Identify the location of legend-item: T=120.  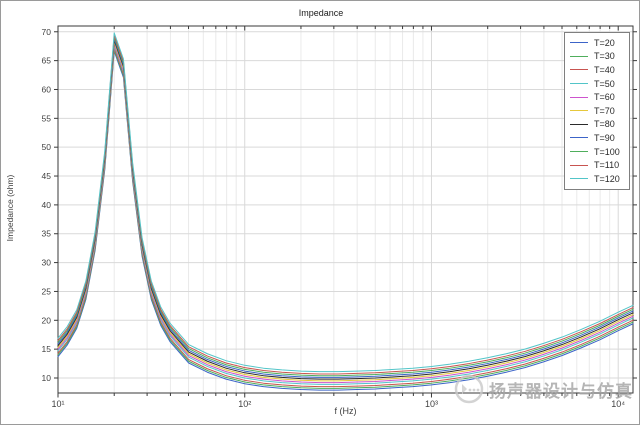
(597, 179).